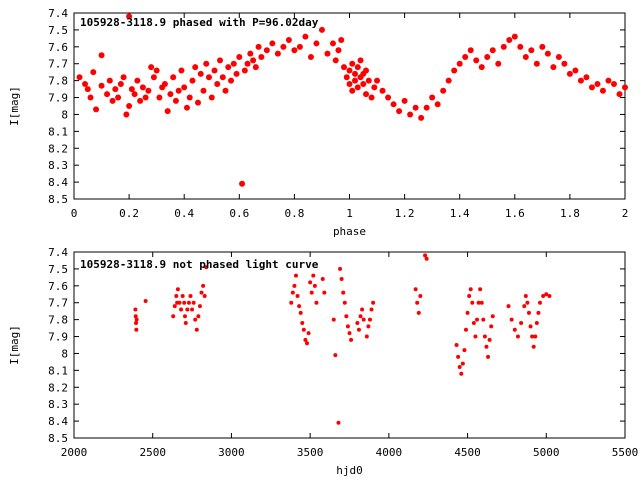 Image resolution: width=640 pixels, height=480 pixels. Describe the element at coordinates (74, 213) in the screenshot. I see `phased-x-tick-label: 0` at that location.